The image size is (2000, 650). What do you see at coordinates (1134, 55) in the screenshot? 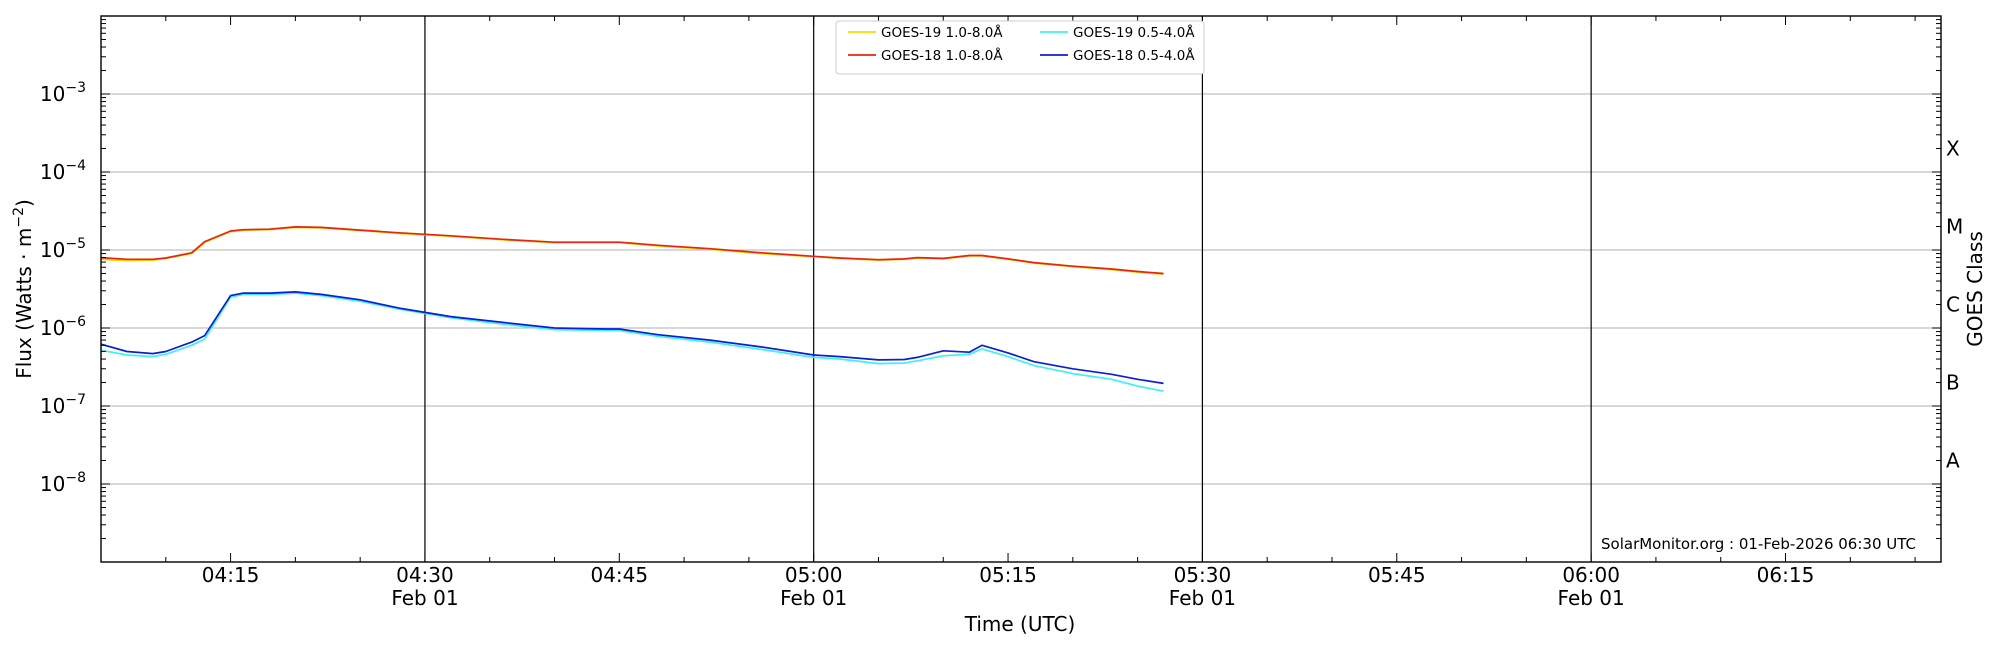
I see `legend-label-3: GOES-18 0.5-4.0Å` at bounding box center [1134, 55].